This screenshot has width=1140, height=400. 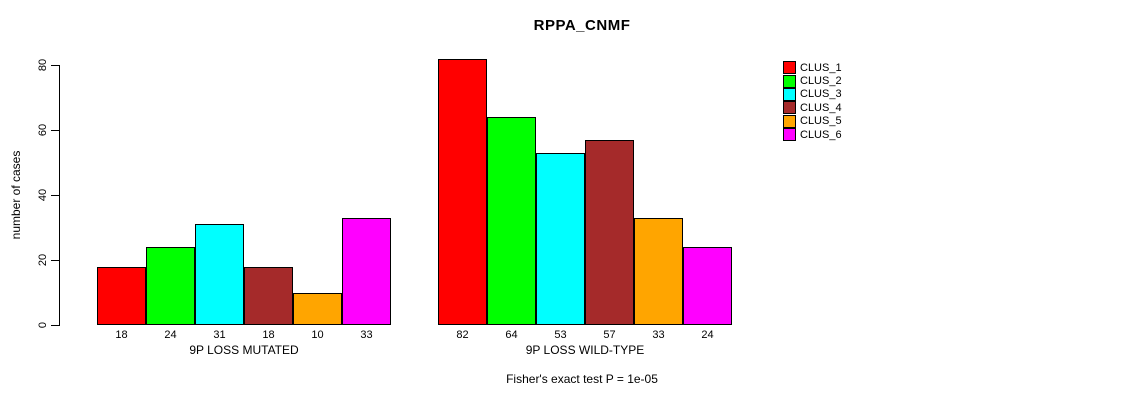 I want to click on legend-item-clus-6: CLUS_6, so click(x=812, y=135).